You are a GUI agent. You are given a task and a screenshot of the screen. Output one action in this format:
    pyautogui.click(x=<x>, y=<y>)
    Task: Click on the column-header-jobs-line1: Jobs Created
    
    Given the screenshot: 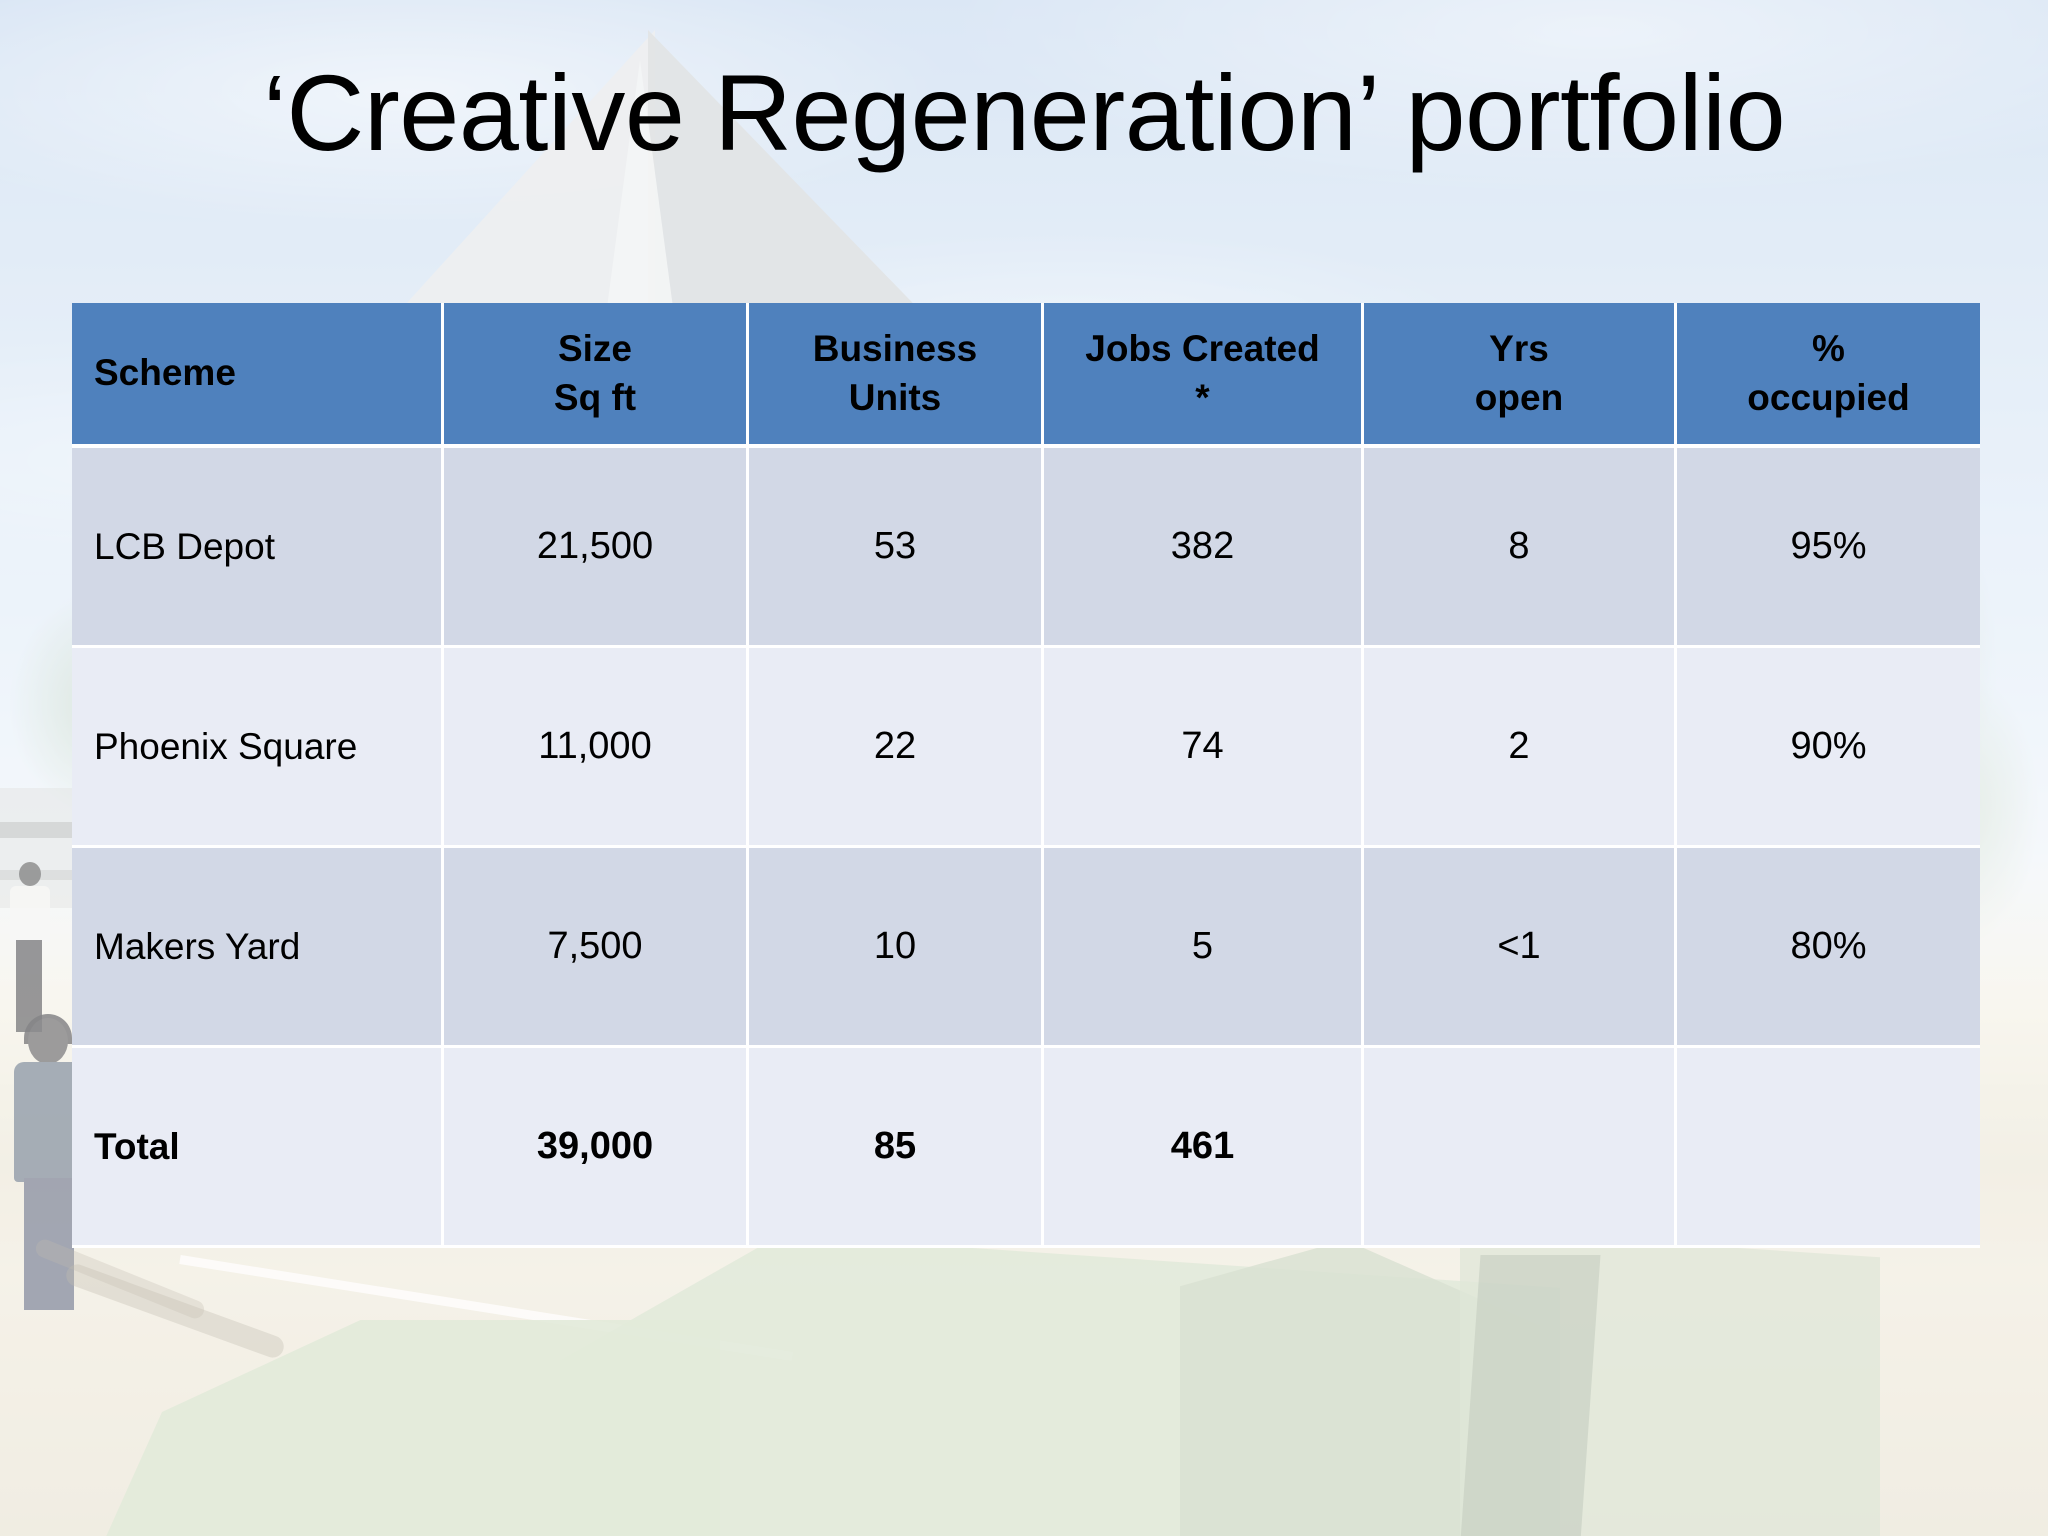 What is the action you would take?
    pyautogui.click(x=1202, y=348)
    